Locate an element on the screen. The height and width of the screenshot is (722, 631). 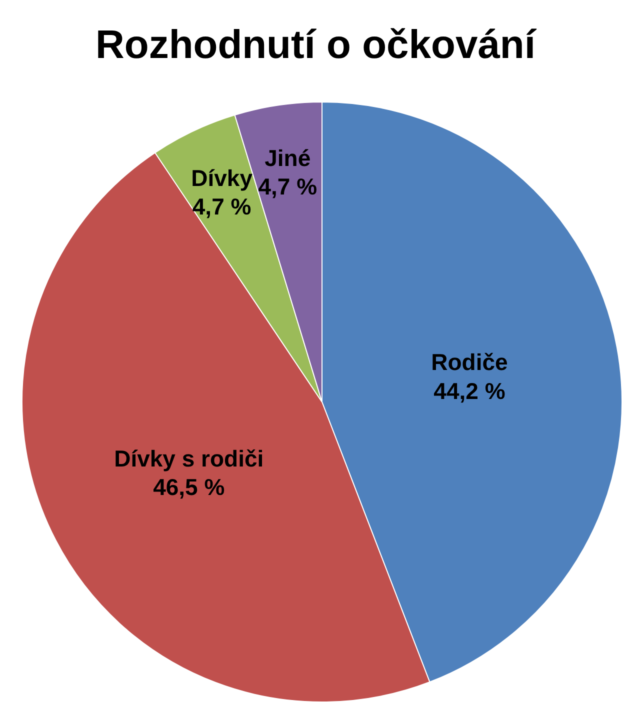
data-label: 44,2 % is located at coordinates (470, 391).